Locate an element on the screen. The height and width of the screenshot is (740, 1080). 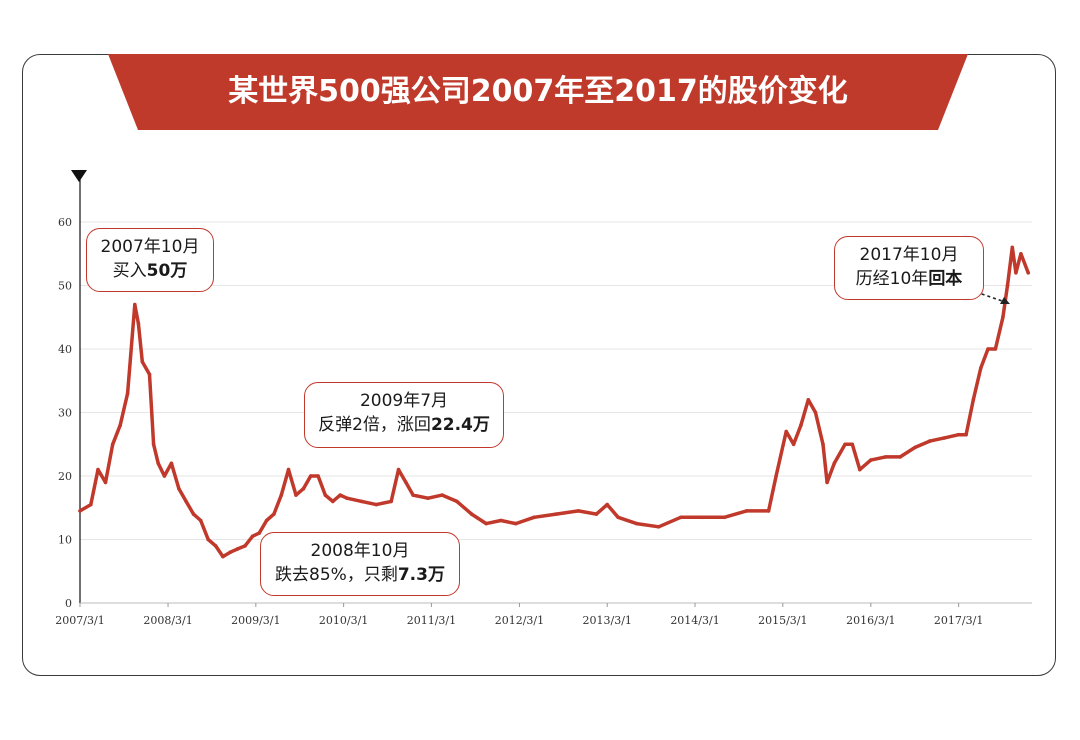
y-tick-label: 60 is located at coordinates (65, 222).